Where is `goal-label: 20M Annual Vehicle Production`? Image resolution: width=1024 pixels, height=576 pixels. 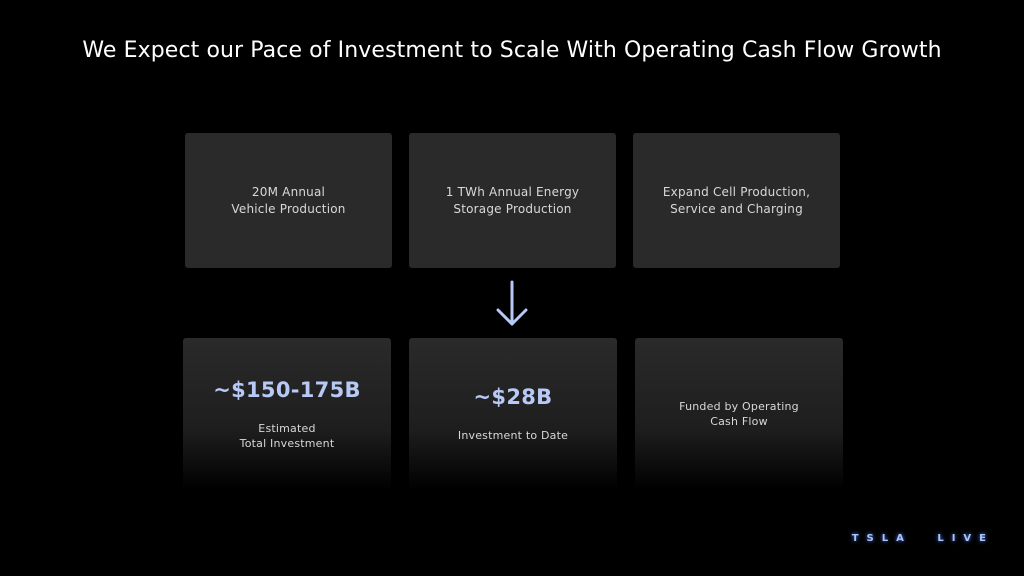
goal-label: 20M Annual Vehicle Production is located at coordinates (288, 200).